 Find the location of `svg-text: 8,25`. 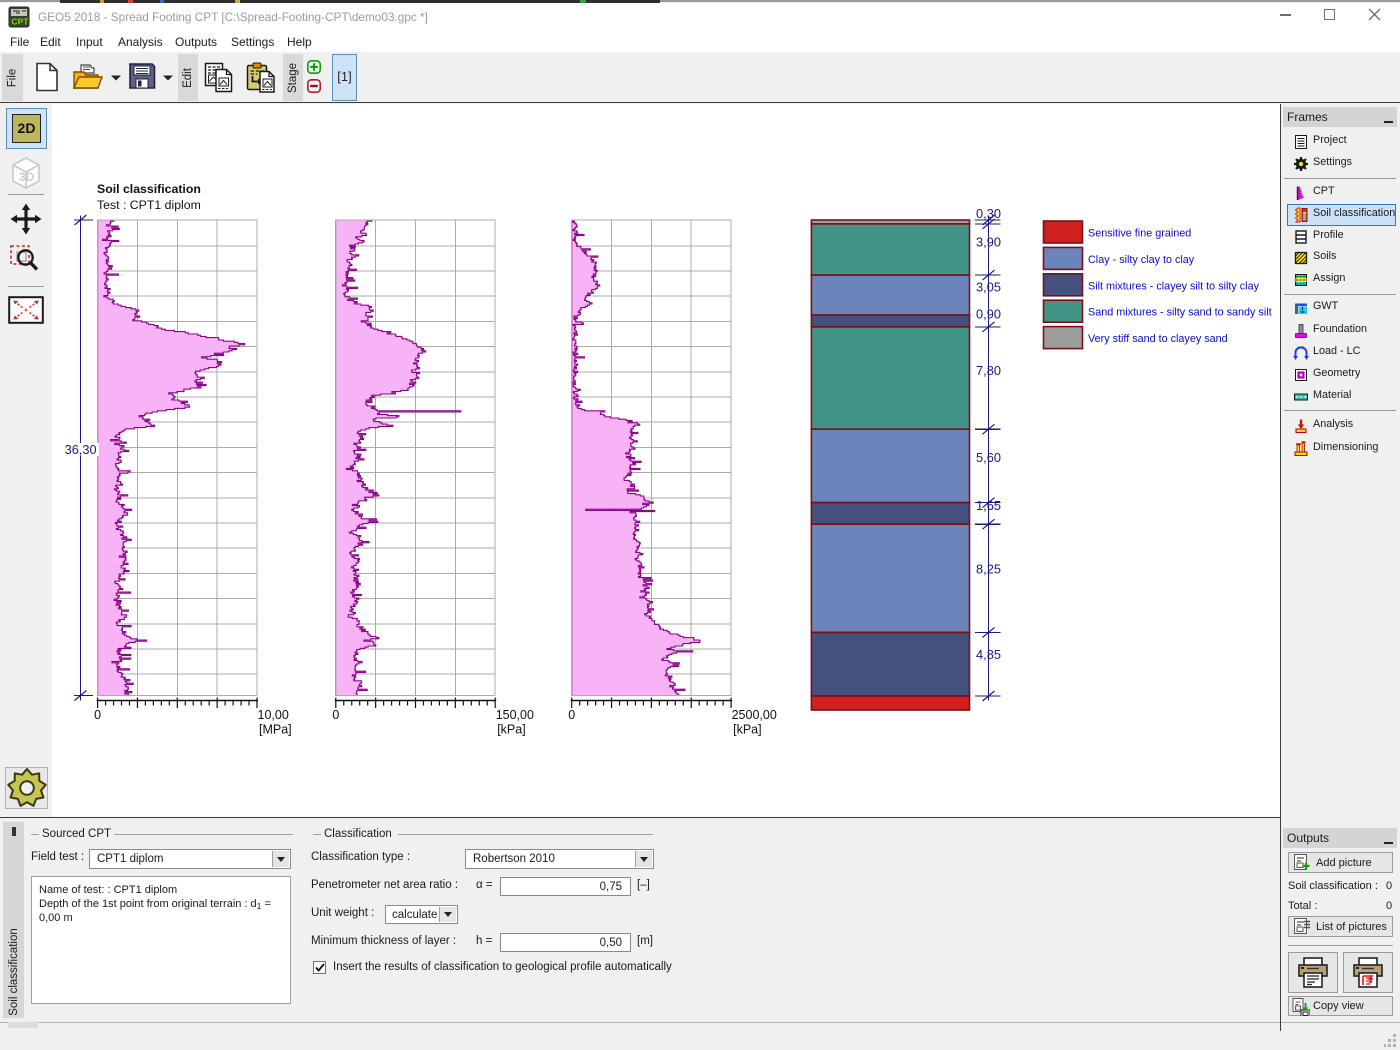

svg-text: 8,25 is located at coordinates (988, 568).